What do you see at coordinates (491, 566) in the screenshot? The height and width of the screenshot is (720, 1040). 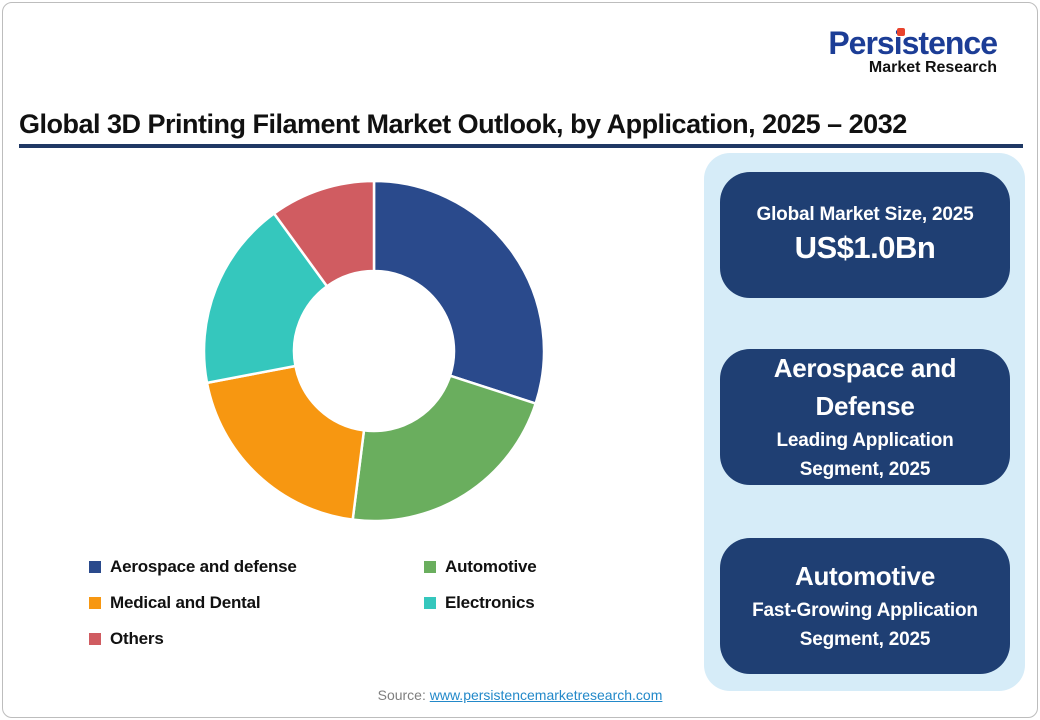 I see `legend-label: Automotive` at bounding box center [491, 566].